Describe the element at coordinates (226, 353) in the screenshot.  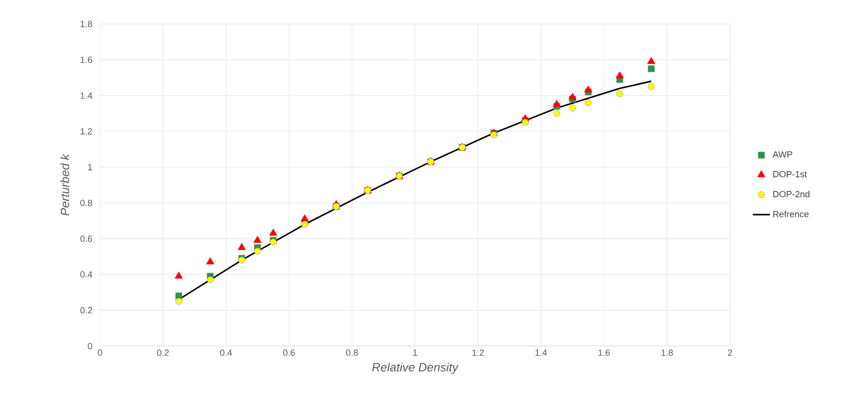
I see `x-tick-label: 0.4` at that location.